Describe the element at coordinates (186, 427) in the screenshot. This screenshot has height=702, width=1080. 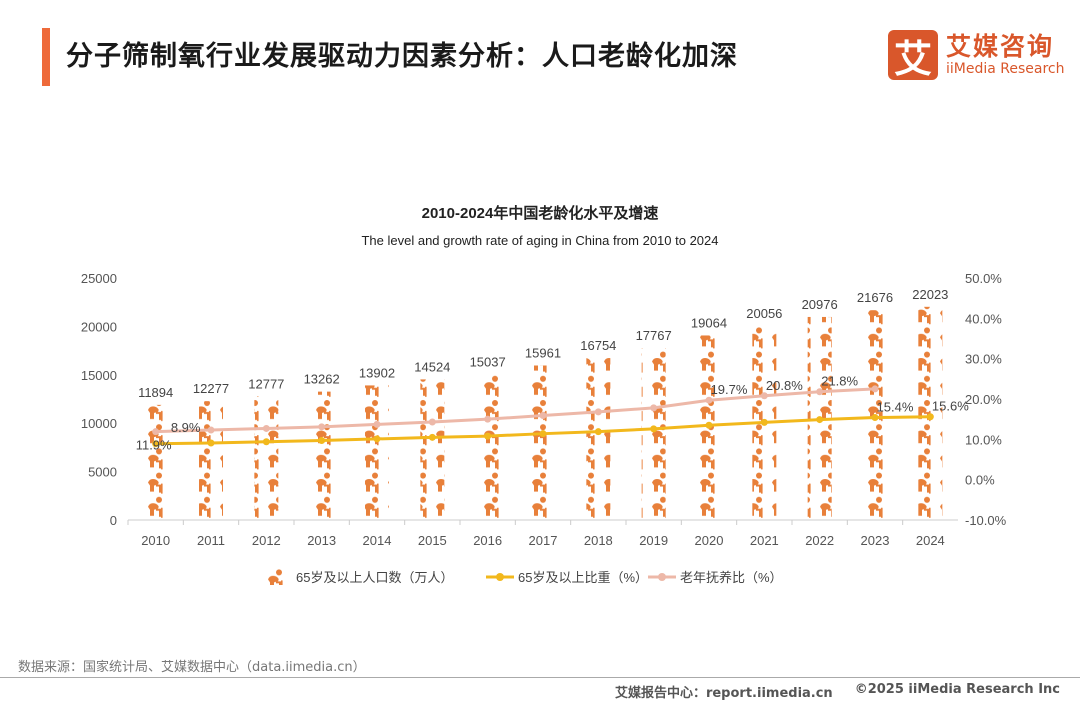
I see `line-data-label: 8.9%` at that location.